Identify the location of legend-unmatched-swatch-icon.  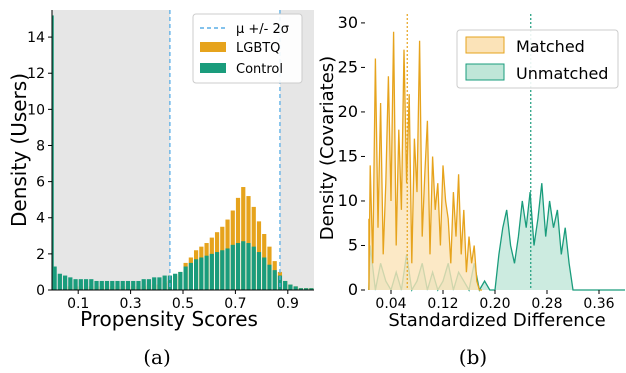
(485, 72).